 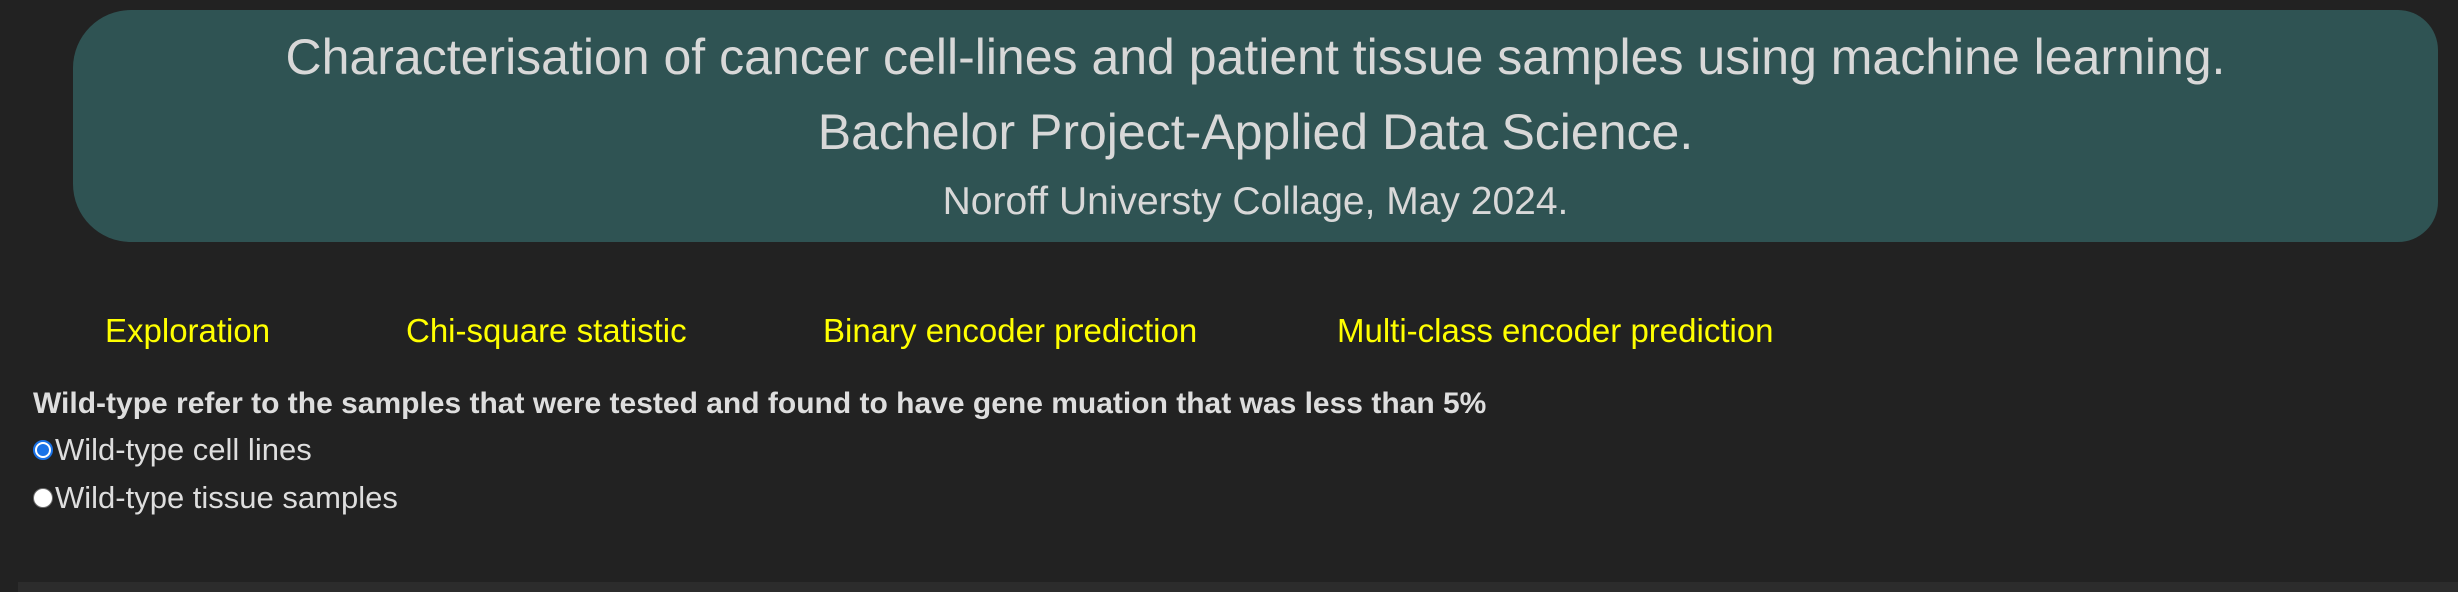 I want to click on radio-label-cell-lines: Wild-type cell lines, so click(x=183, y=449).